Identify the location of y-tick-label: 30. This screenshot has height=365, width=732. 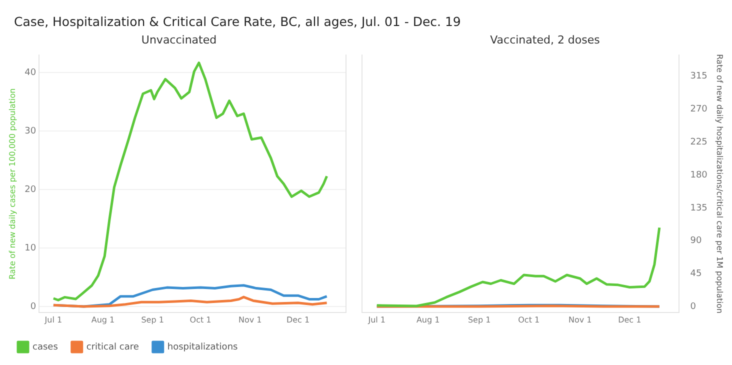
(30, 131).